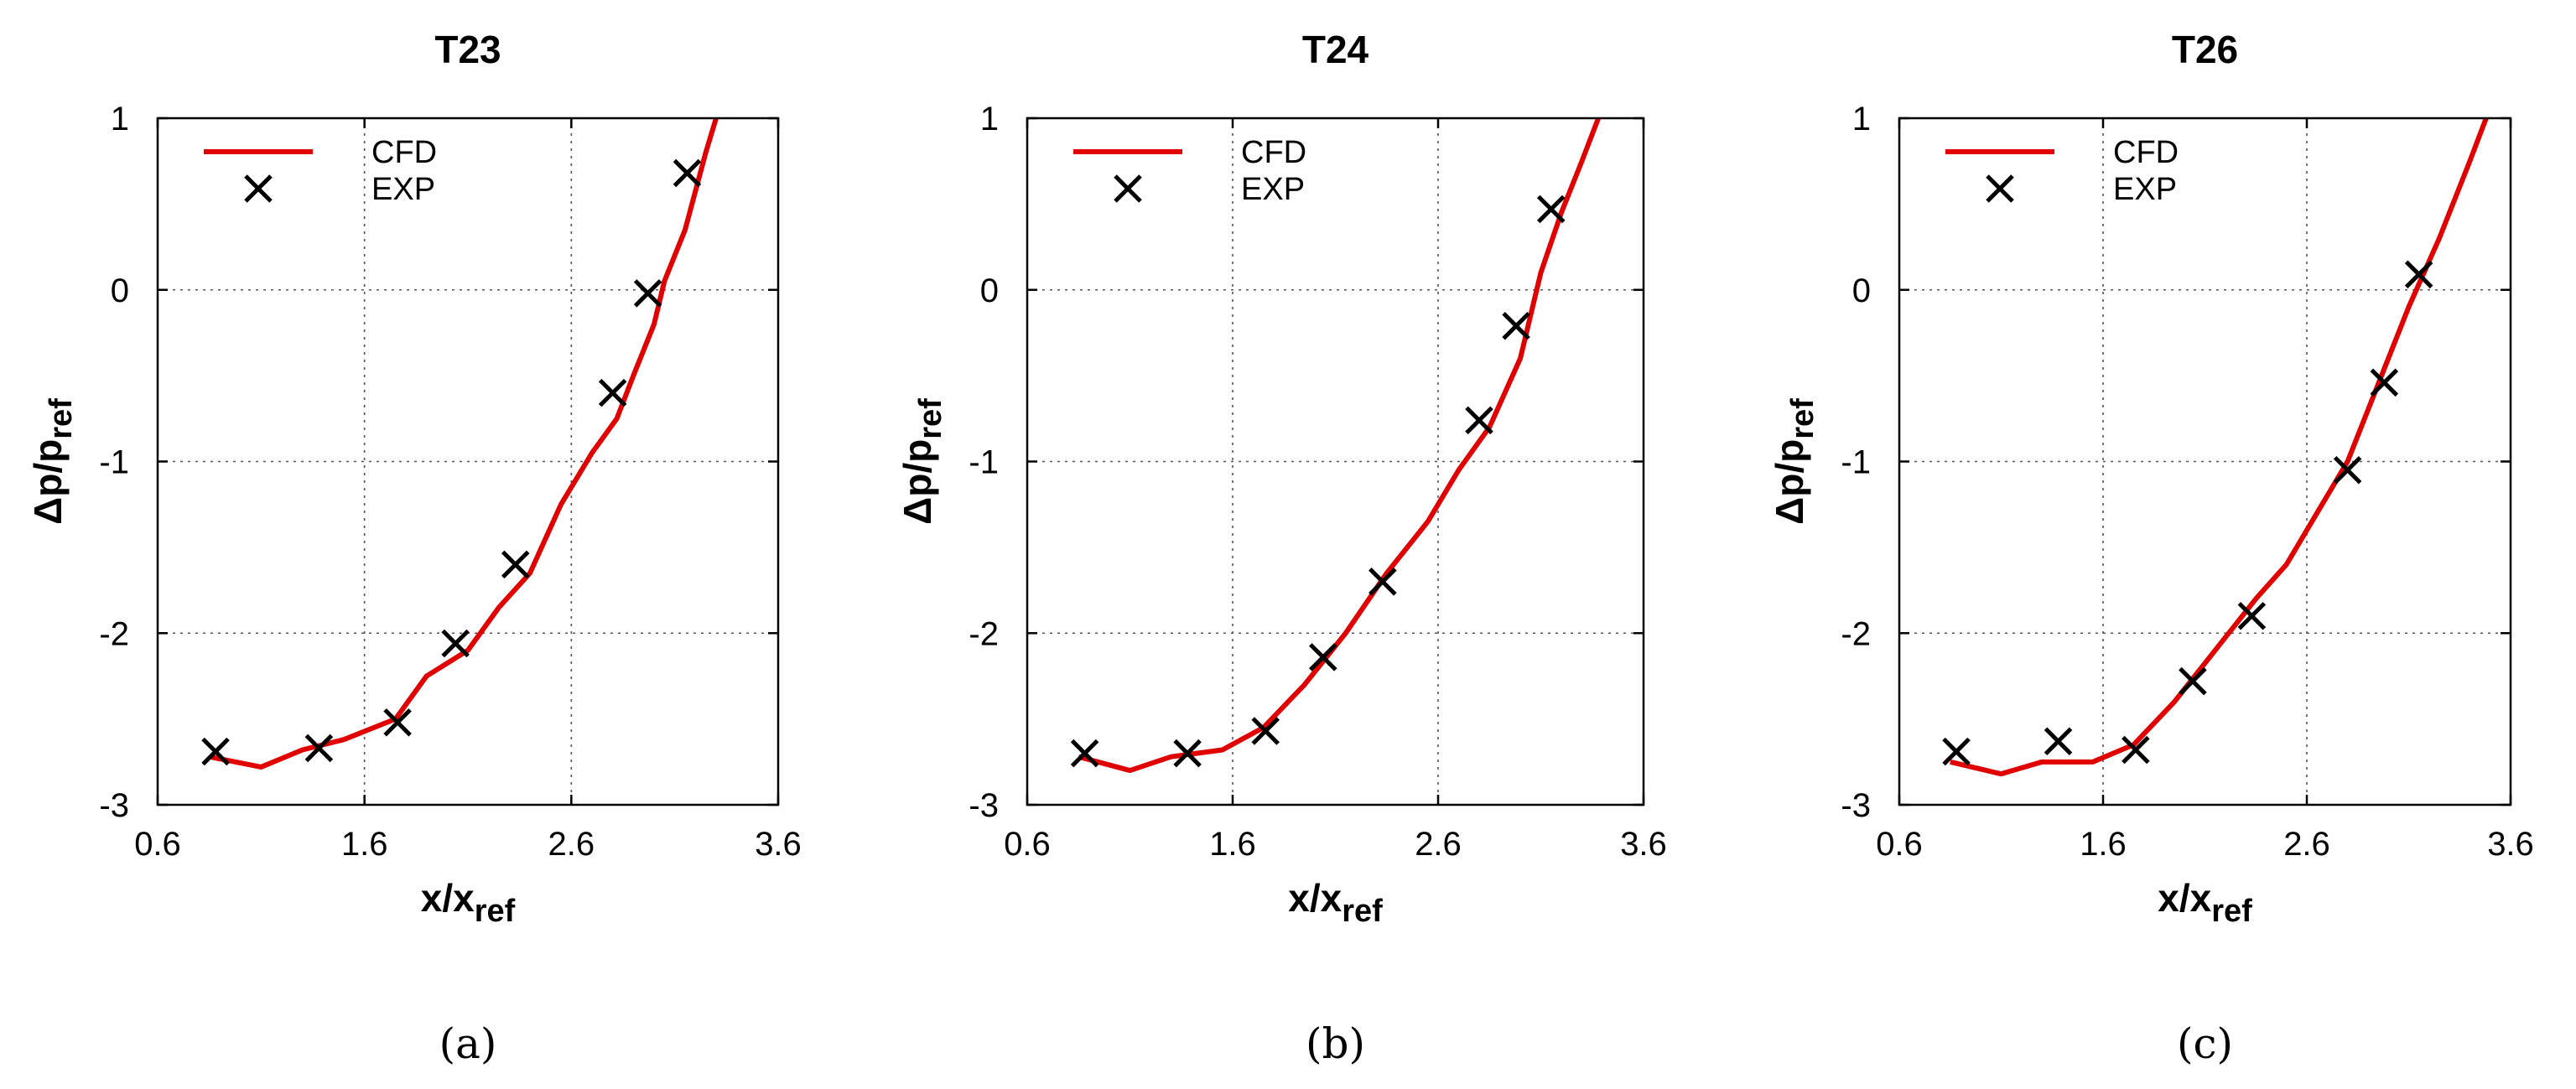 The height and width of the screenshot is (1089, 2576). I want to click on panel-title: T23, so click(467, 49).